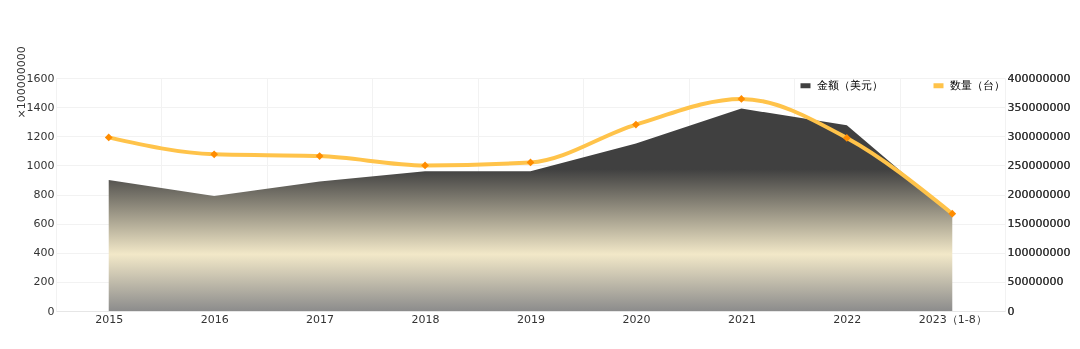  Describe the element at coordinates (850, 85) in the screenshot. I see `legend-label: 金额（美元）` at that location.